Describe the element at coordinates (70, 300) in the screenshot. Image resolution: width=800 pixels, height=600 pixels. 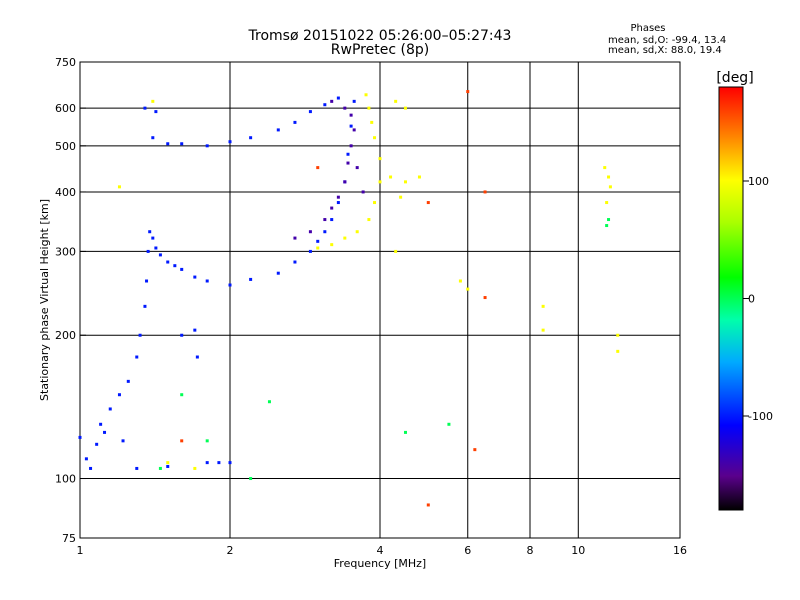
I see `y-axis-ticks: 75 100 200 300 400 500 600 750` at that location.